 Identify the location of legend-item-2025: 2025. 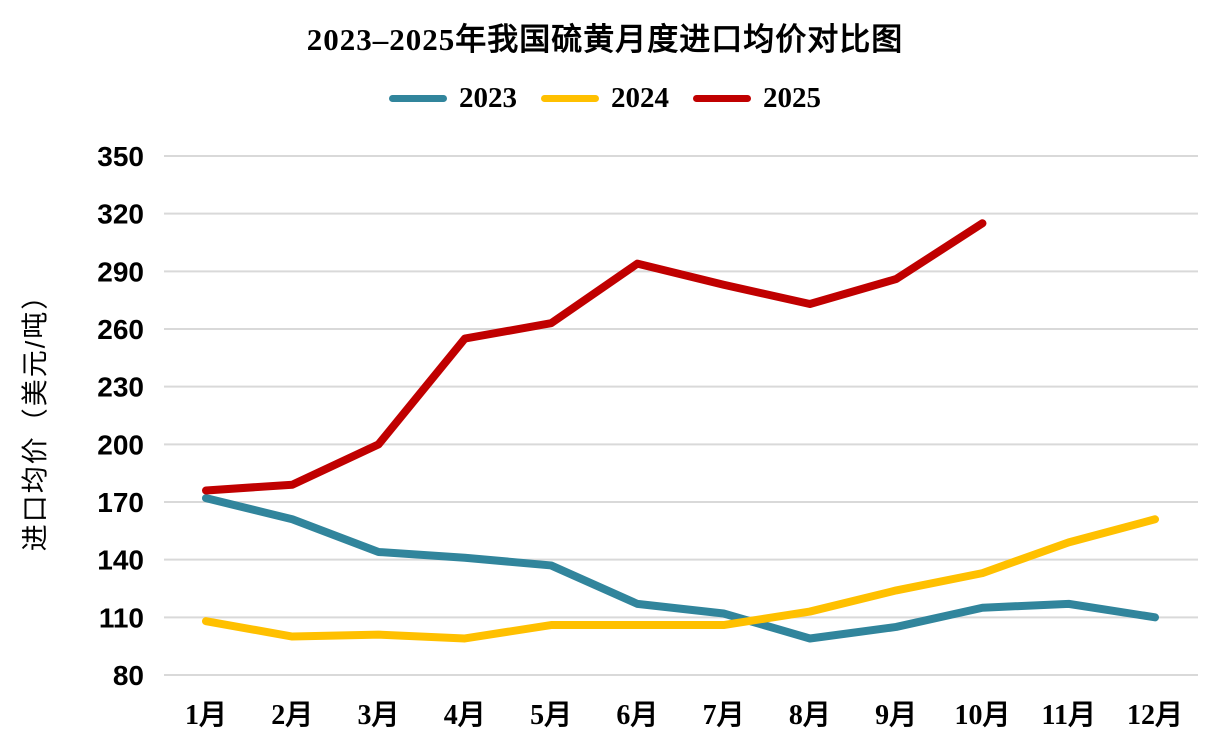
(757, 98).